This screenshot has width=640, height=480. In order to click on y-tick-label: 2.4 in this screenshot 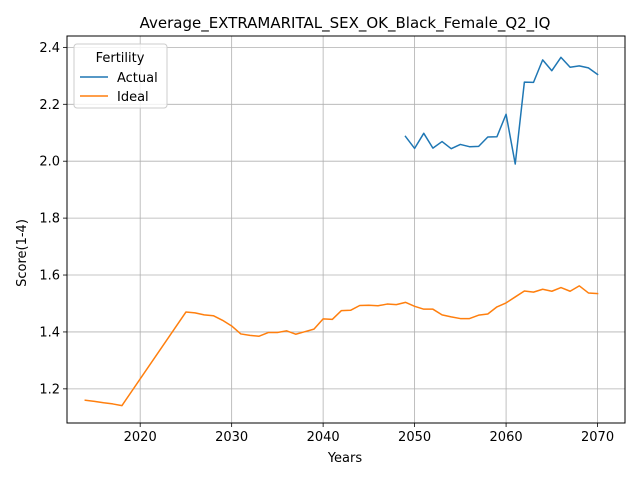, I will do `click(49, 48)`.